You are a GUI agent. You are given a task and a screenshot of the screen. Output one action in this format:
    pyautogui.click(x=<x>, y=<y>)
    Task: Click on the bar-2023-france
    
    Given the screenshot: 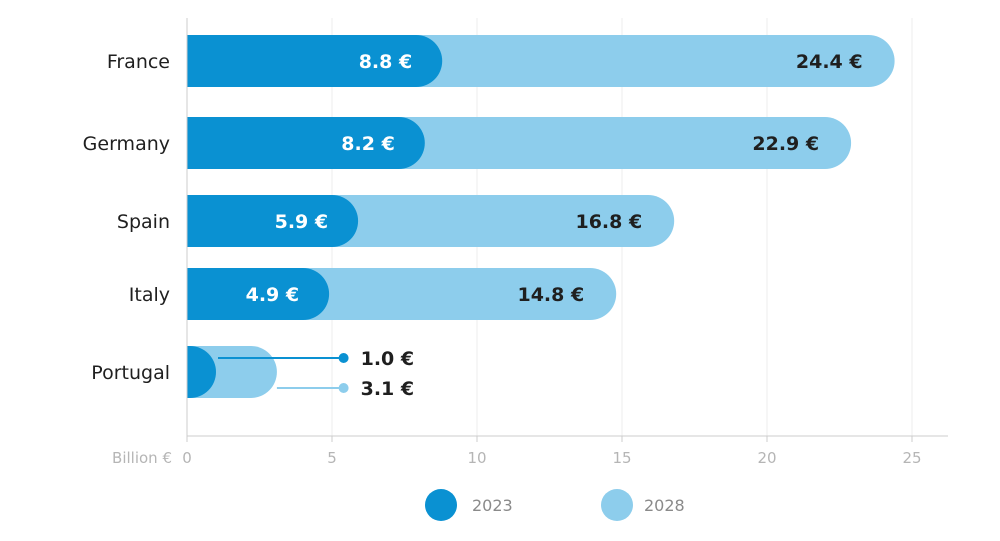 What is the action you would take?
    pyautogui.click(x=315, y=61)
    